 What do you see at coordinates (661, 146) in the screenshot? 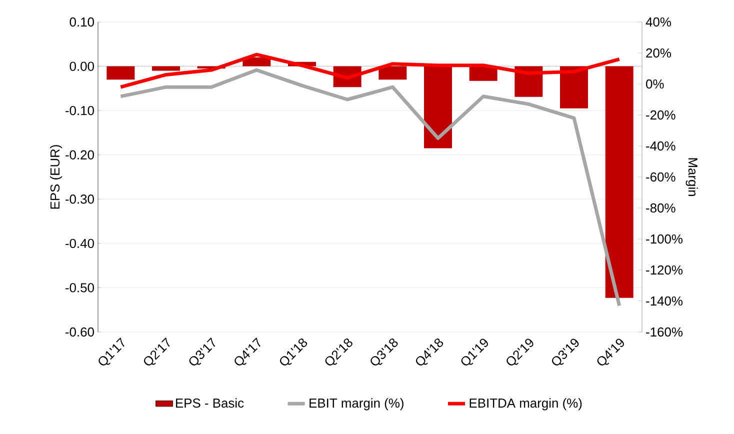
I see `y2-tick-label: -40%` at bounding box center [661, 146].